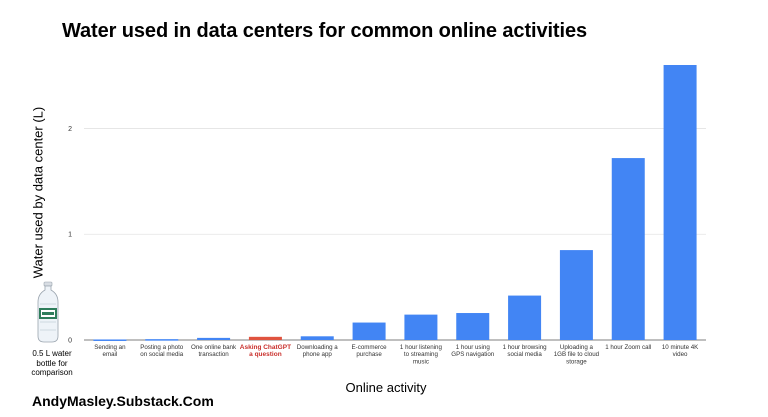 This screenshot has height=417, width=768. I want to click on x-tick-label: One online bank transaction, so click(214, 351).